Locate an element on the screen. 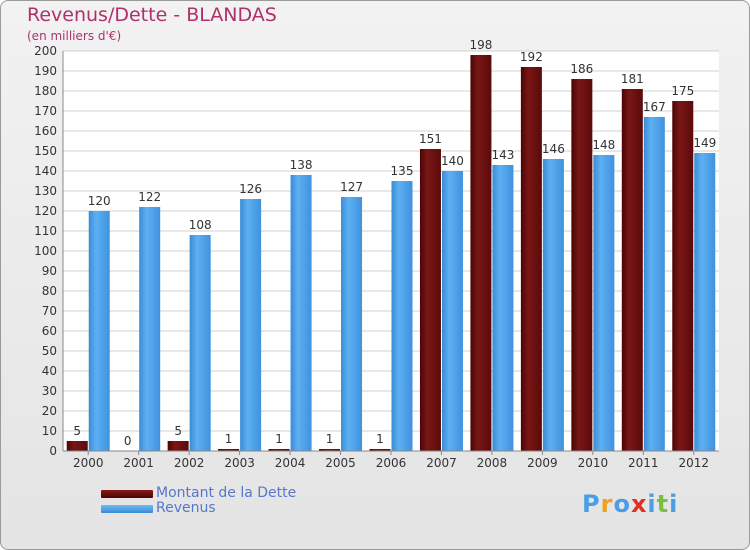 The width and height of the screenshot is (750, 550). x-tick-label: 2006 is located at coordinates (391, 463).